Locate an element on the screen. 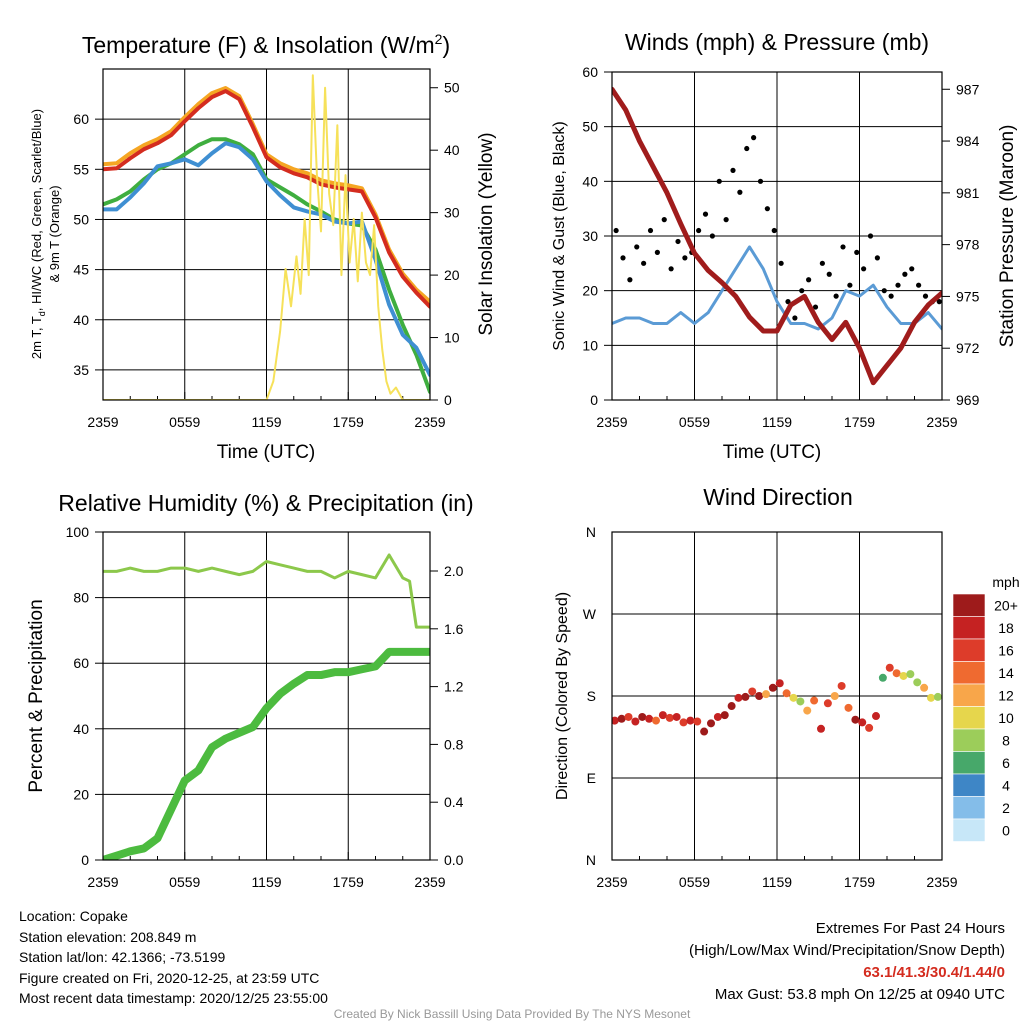 Image resolution: width=1024 pixels, height=1024 pixels. y-tick-label: E is located at coordinates (591, 778).